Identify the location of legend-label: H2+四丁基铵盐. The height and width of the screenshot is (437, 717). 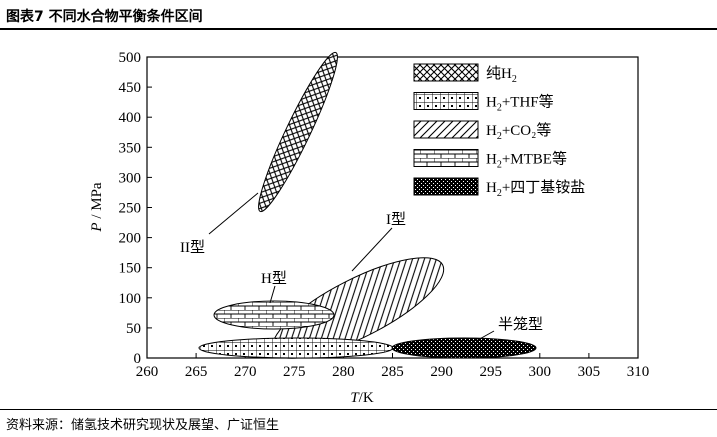
(535, 189).